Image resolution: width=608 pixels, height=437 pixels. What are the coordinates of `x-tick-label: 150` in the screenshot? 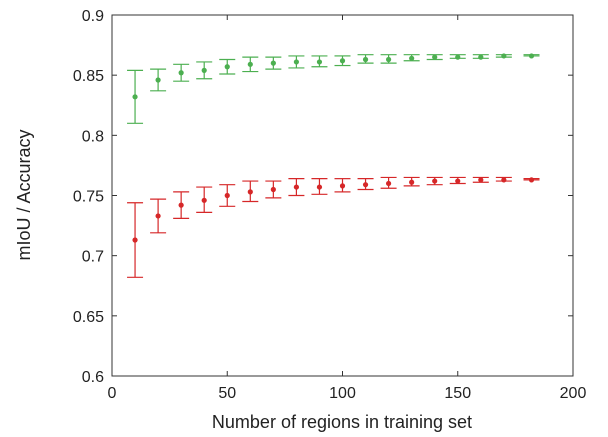 It's located at (457, 393).